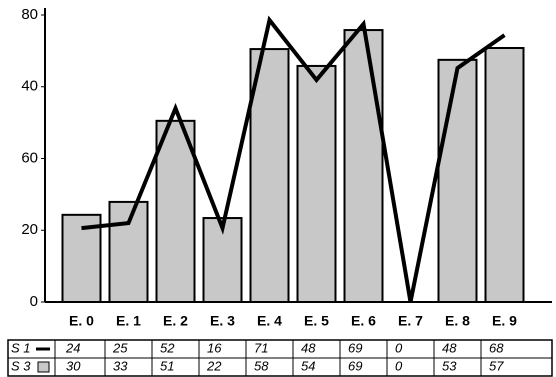 This screenshot has width=556, height=377. Describe the element at coordinates (120, 365) in the screenshot. I see `table-cell: 33` at that location.